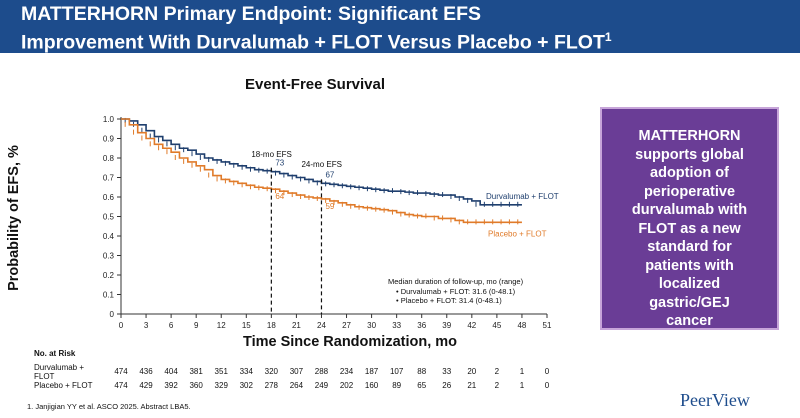 This screenshot has width=800, height=418. What do you see at coordinates (109, 275) in the screenshot?
I see `y-tick-label: 0.2` at bounding box center [109, 275].